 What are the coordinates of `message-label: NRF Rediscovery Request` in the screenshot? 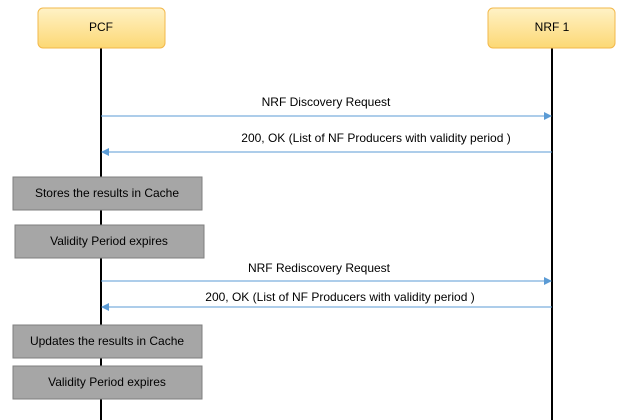 It's located at (319, 268).